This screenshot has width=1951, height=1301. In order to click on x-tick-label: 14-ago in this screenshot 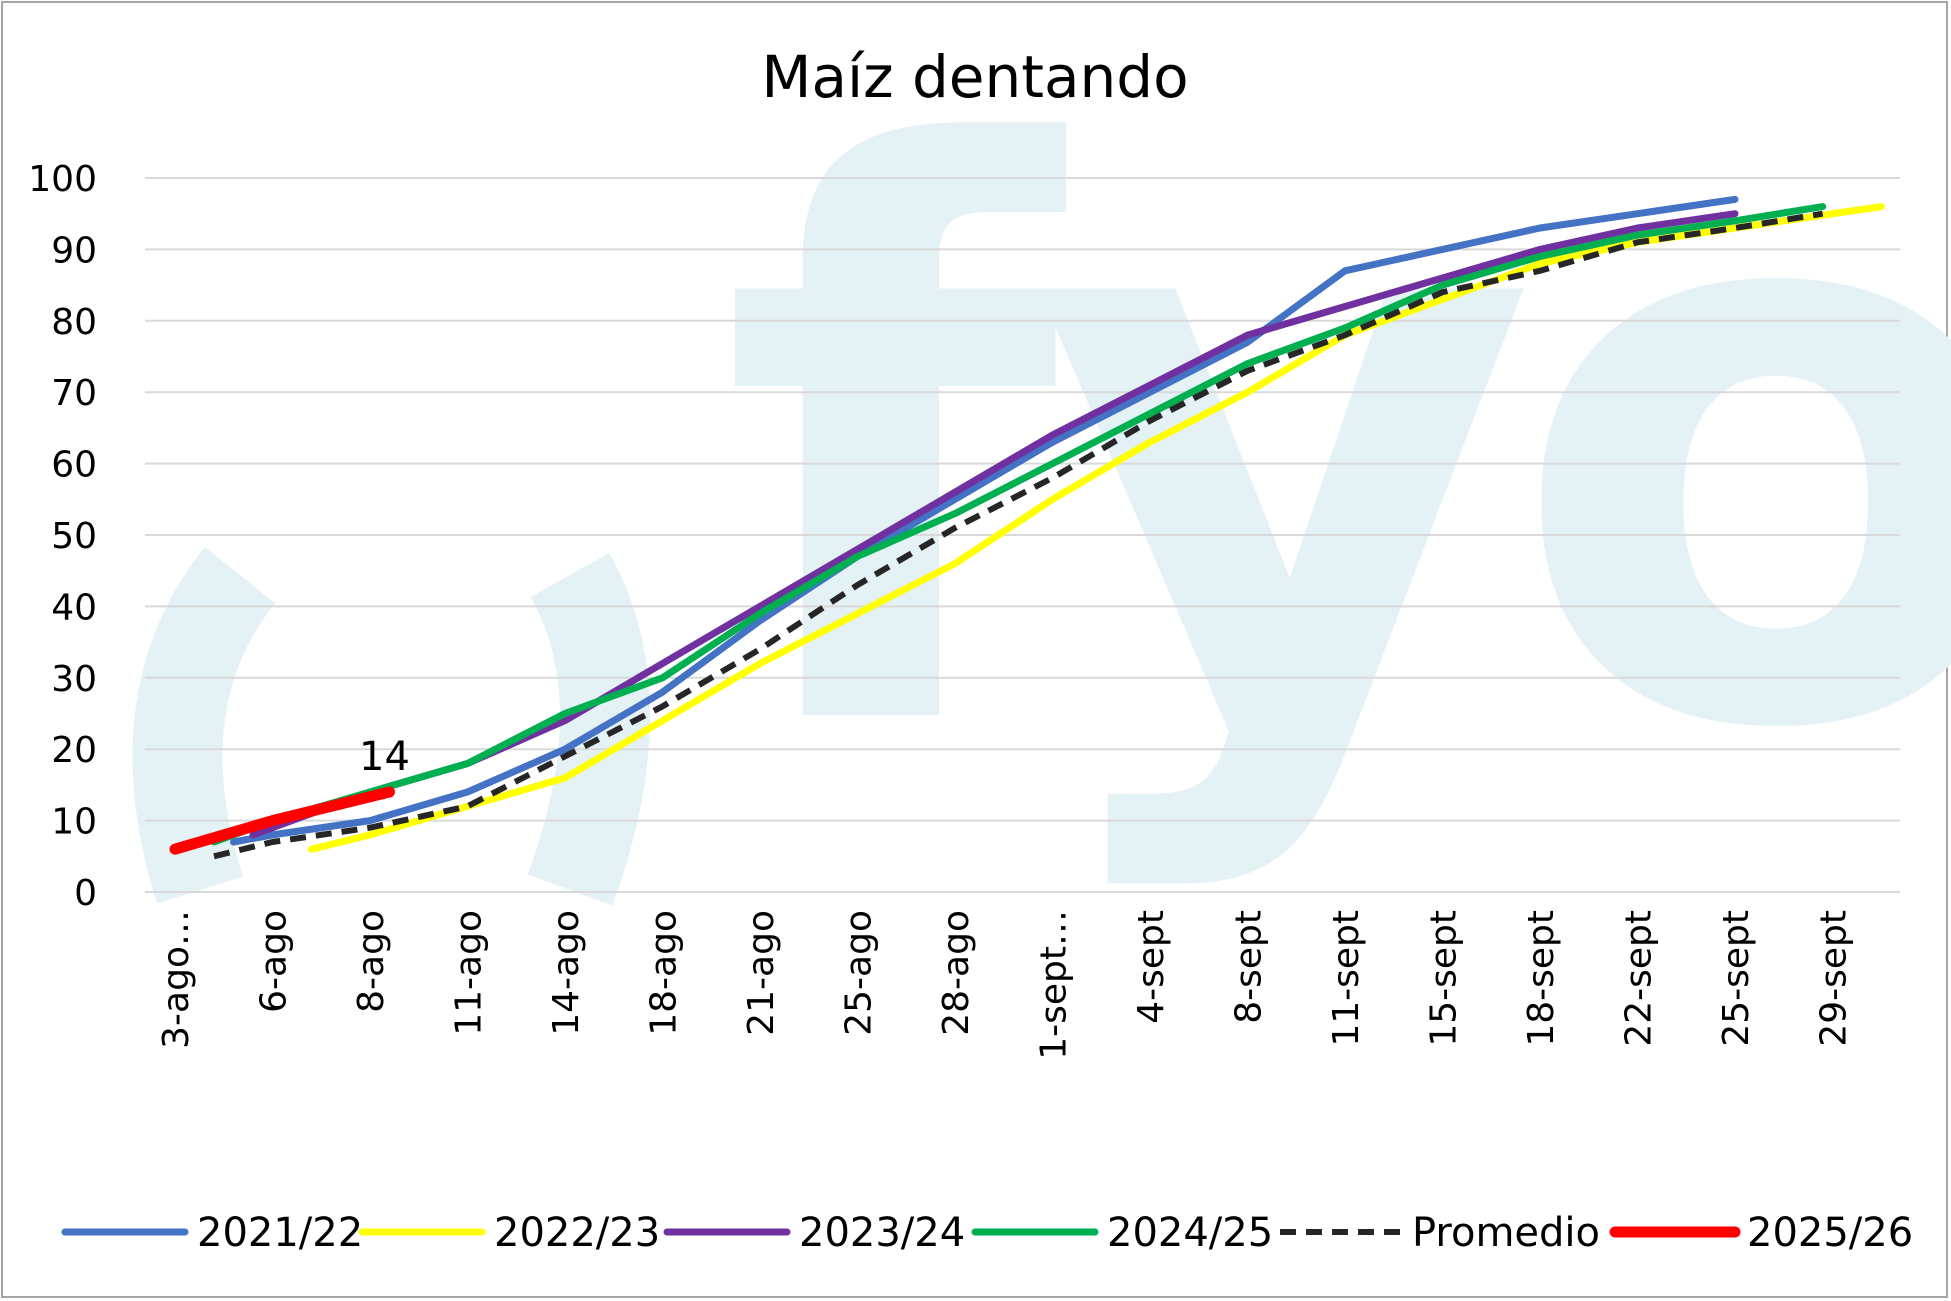, I will do `click(566, 973)`.